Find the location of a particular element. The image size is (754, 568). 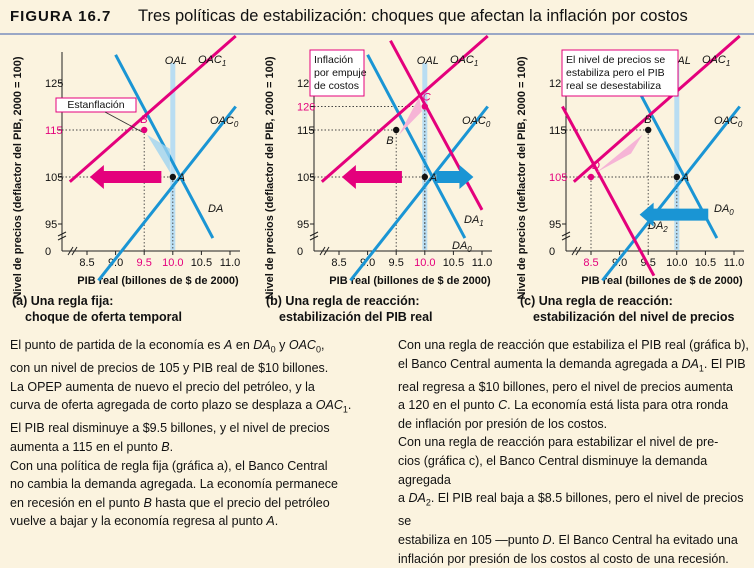

panel-c-ytick-95: 95 is located at coordinates (555, 225).